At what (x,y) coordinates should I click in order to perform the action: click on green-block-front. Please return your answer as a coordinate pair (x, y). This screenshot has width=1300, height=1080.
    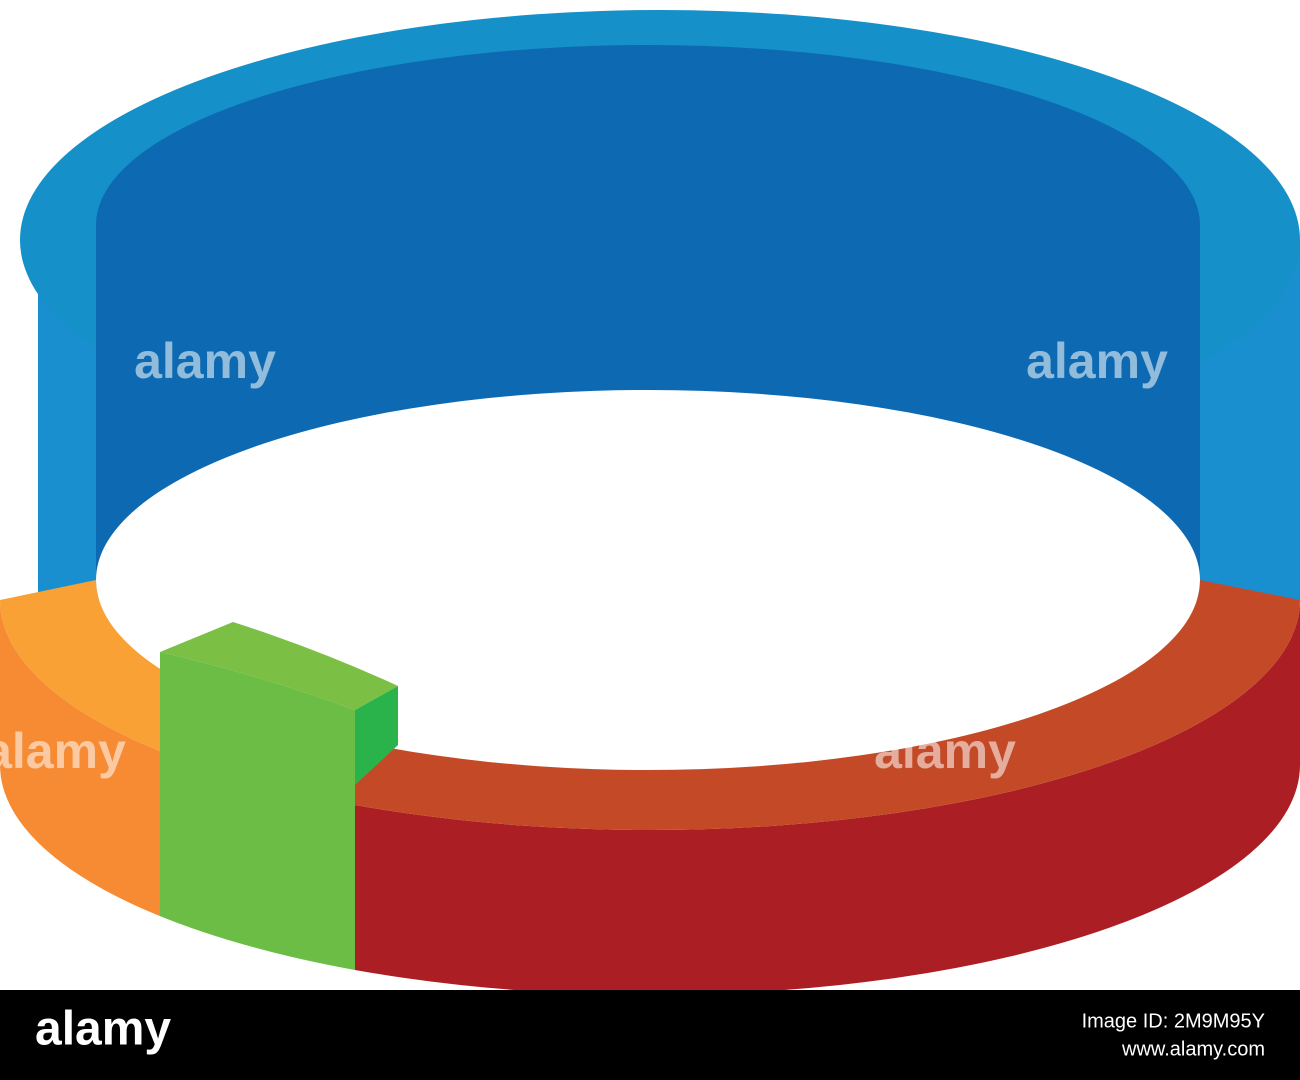
    Looking at the image, I should click on (257, 803).